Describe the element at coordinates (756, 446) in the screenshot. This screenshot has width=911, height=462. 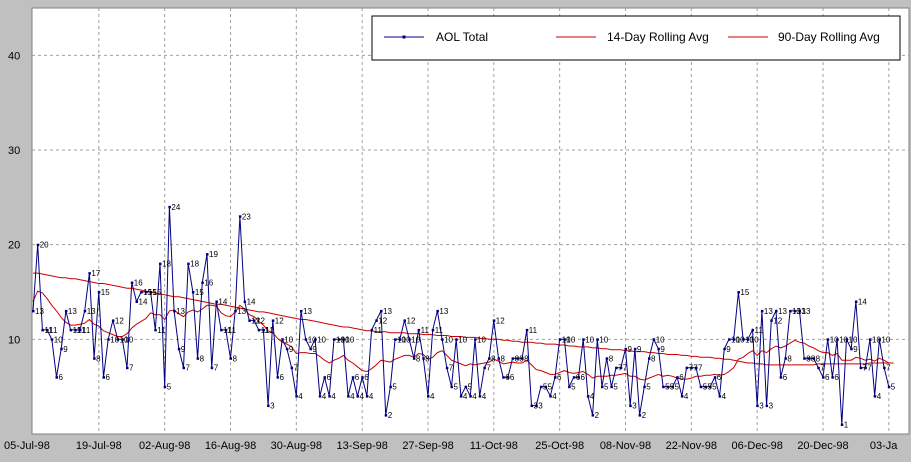
I see `x-tick-label: 06-Dec-98` at that location.